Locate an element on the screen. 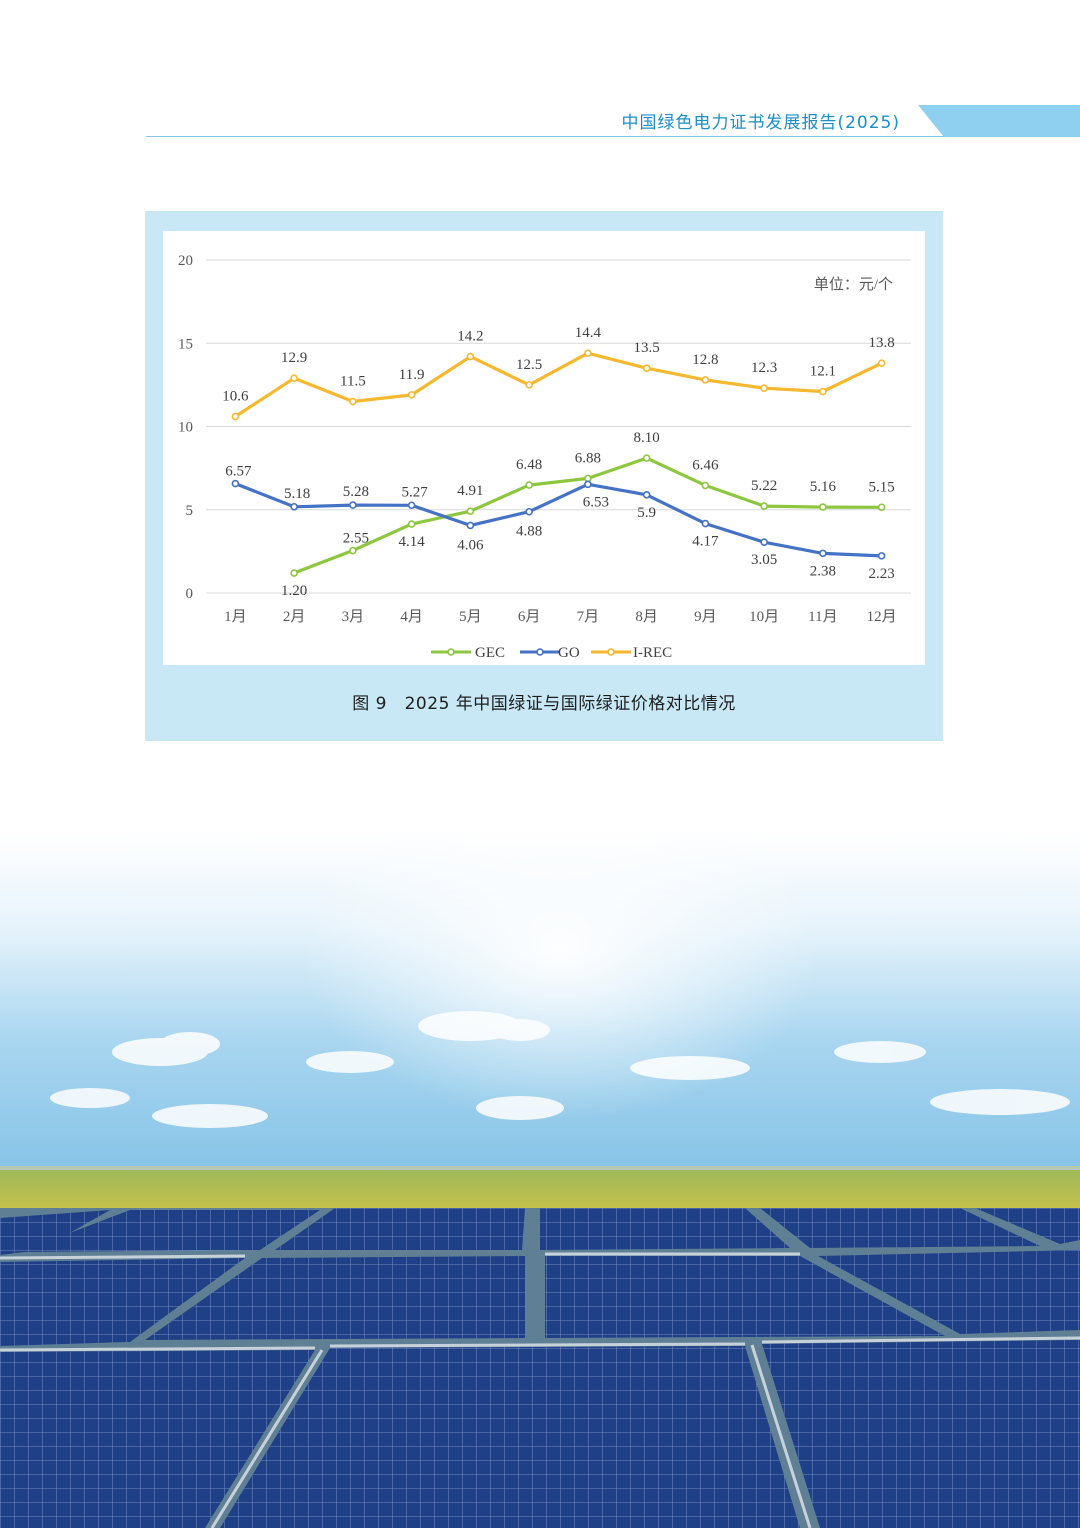 The height and width of the screenshot is (1528, 1080). data-label-gec: 4.91 is located at coordinates (470, 491).